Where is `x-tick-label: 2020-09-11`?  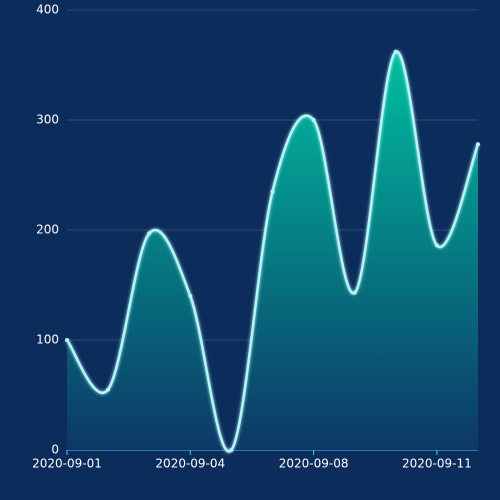
x-tick-label: 2020-09-11 is located at coordinates (437, 464).